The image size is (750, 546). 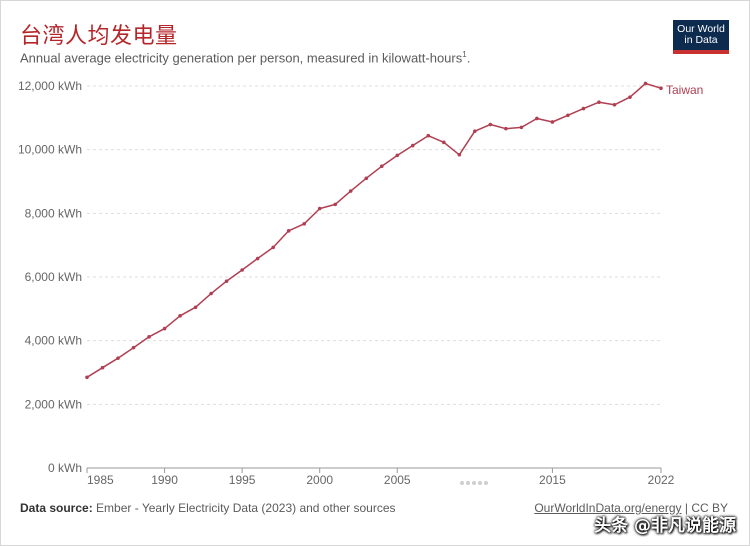 What do you see at coordinates (701, 40) in the screenshot?
I see `logo-line-2: in Data` at bounding box center [701, 40].